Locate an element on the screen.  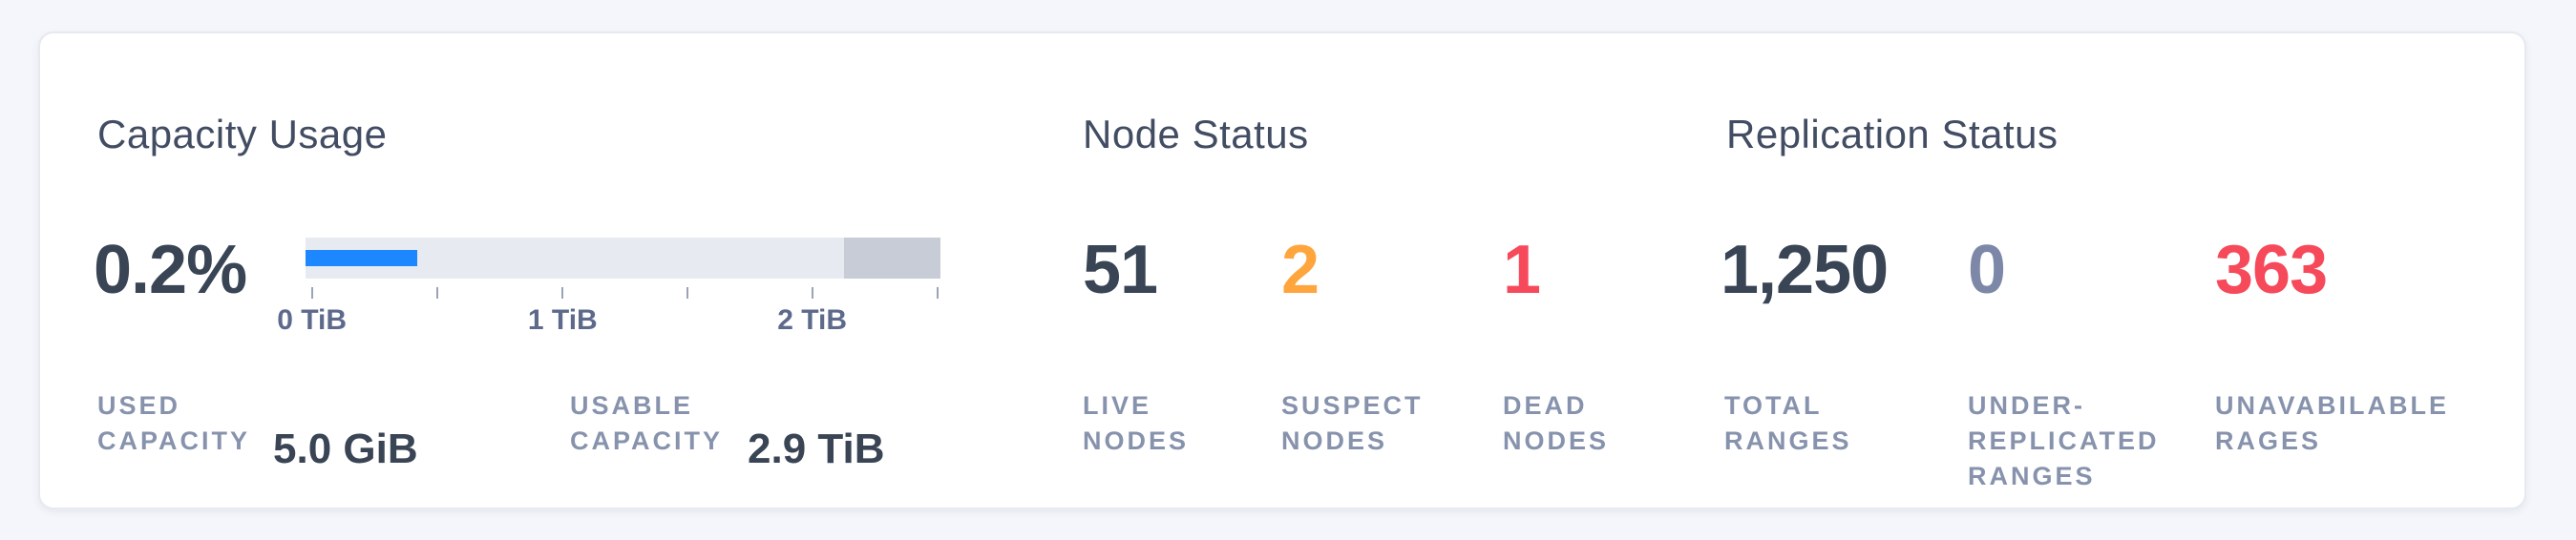
usable-capacity-label-line1: USABLE is located at coordinates (632, 405).